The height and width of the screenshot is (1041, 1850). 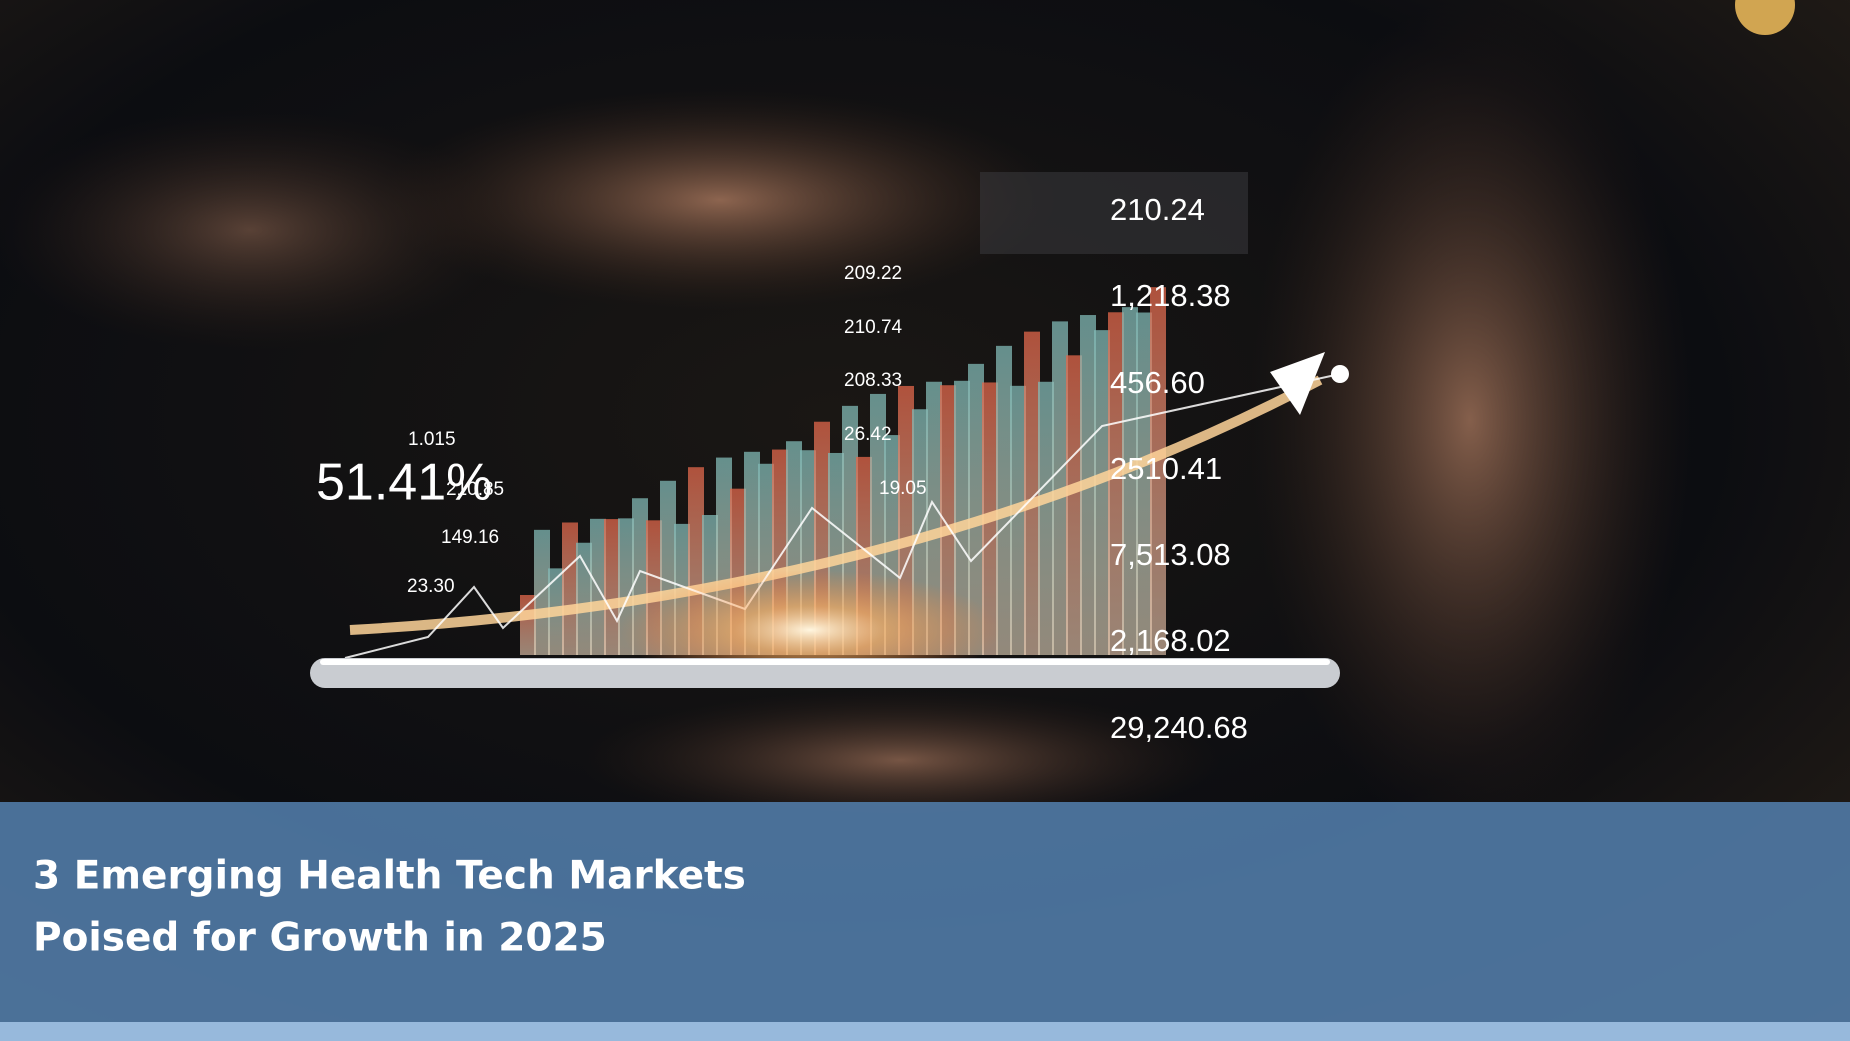 What do you see at coordinates (925, 1031) in the screenshot?
I see `banner-strip` at bounding box center [925, 1031].